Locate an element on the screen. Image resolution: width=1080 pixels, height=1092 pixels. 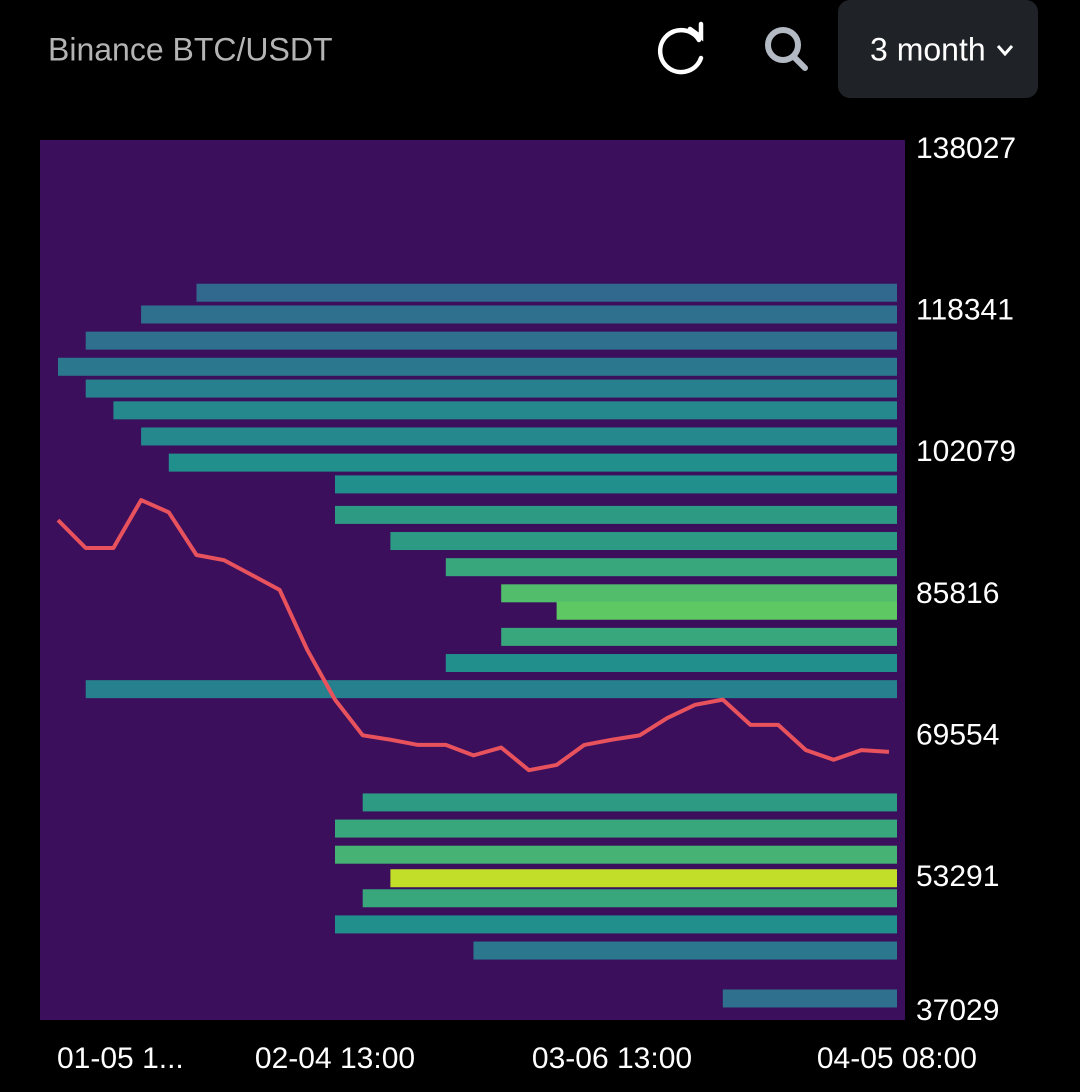
range-dropdown: 3 month is located at coordinates (938, 49).